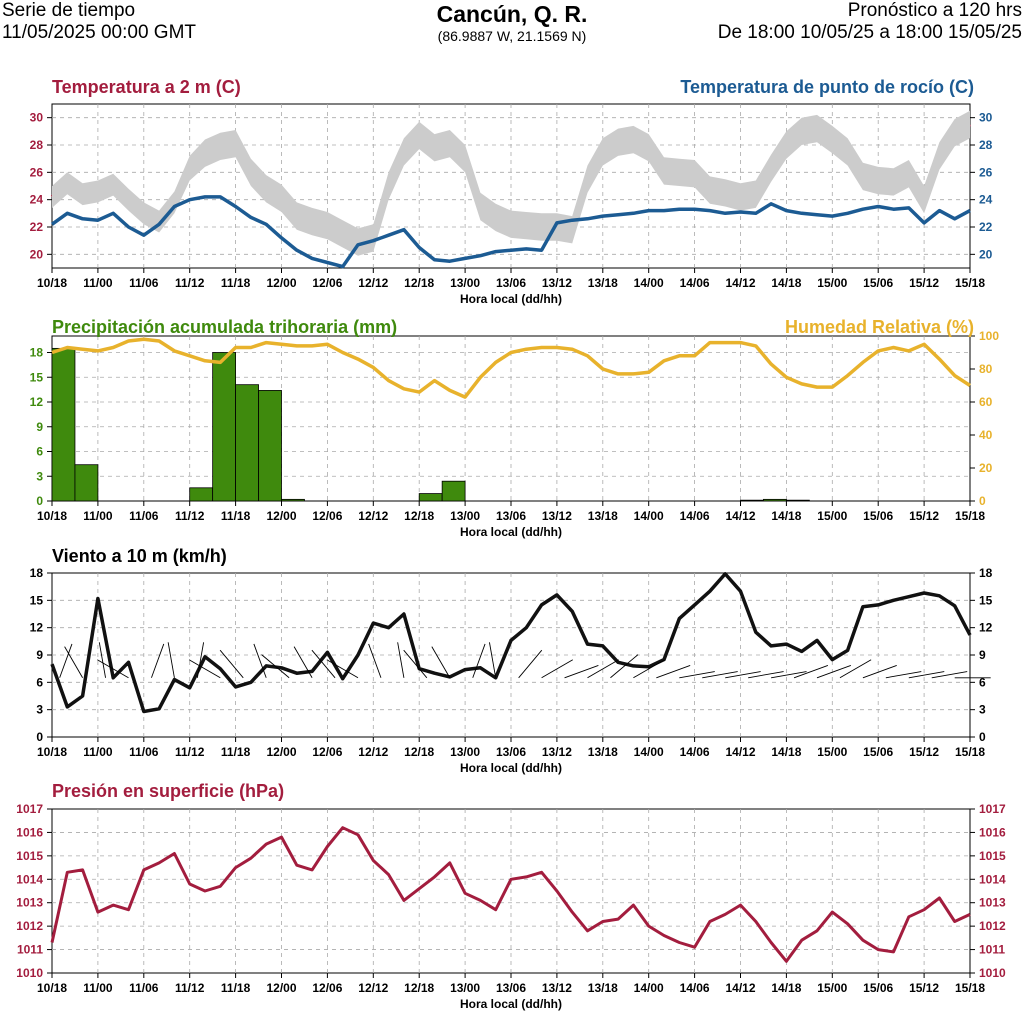 This screenshot has height=1024, width=1024. What do you see at coordinates (986, 402) in the screenshot?
I see `y-tick-label-right: 60` at bounding box center [986, 402].